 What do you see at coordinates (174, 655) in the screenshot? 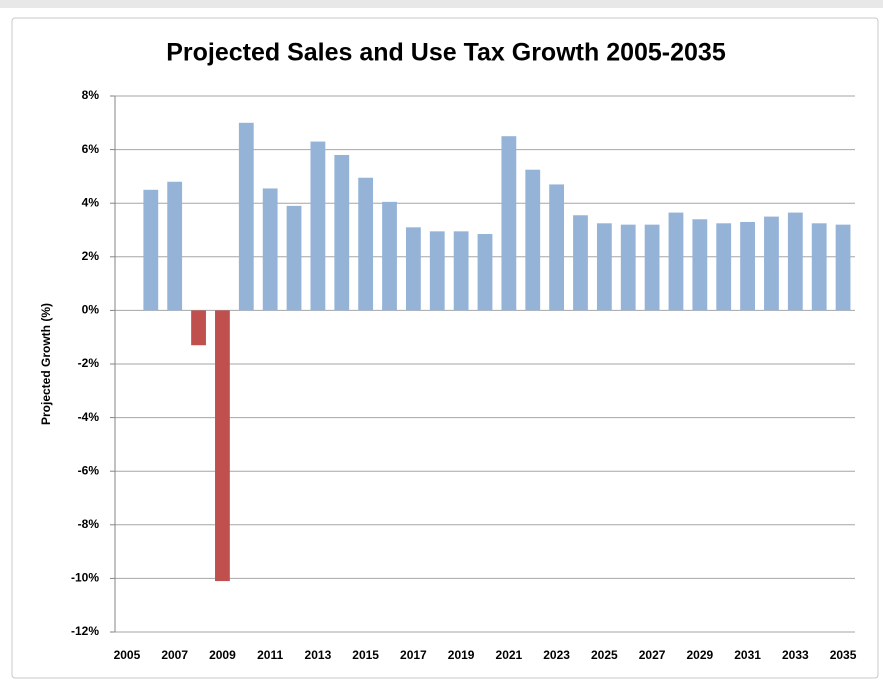
I see `x-tick-label: 2007` at bounding box center [174, 655].